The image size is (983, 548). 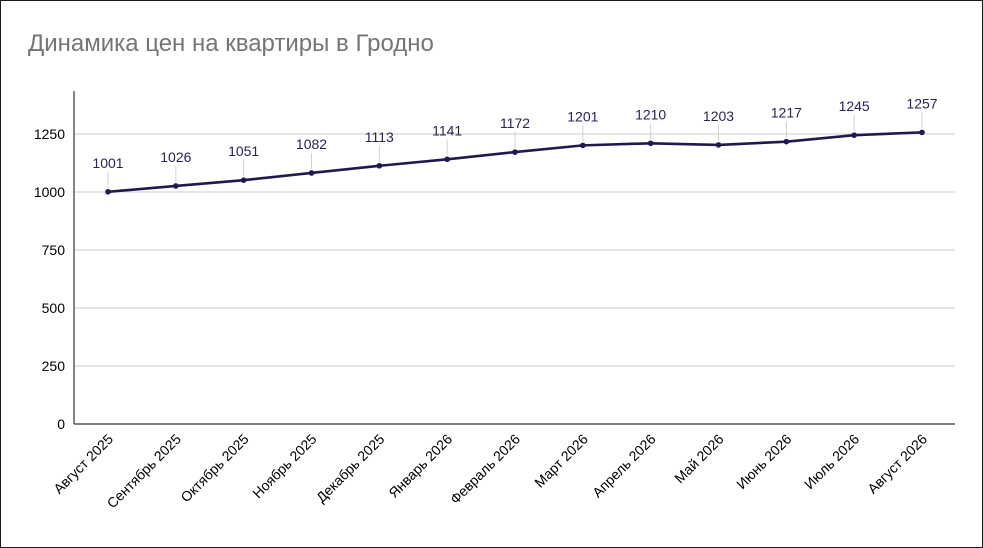 I want to click on x-tick-label: Март 2026, so click(x=561, y=461).